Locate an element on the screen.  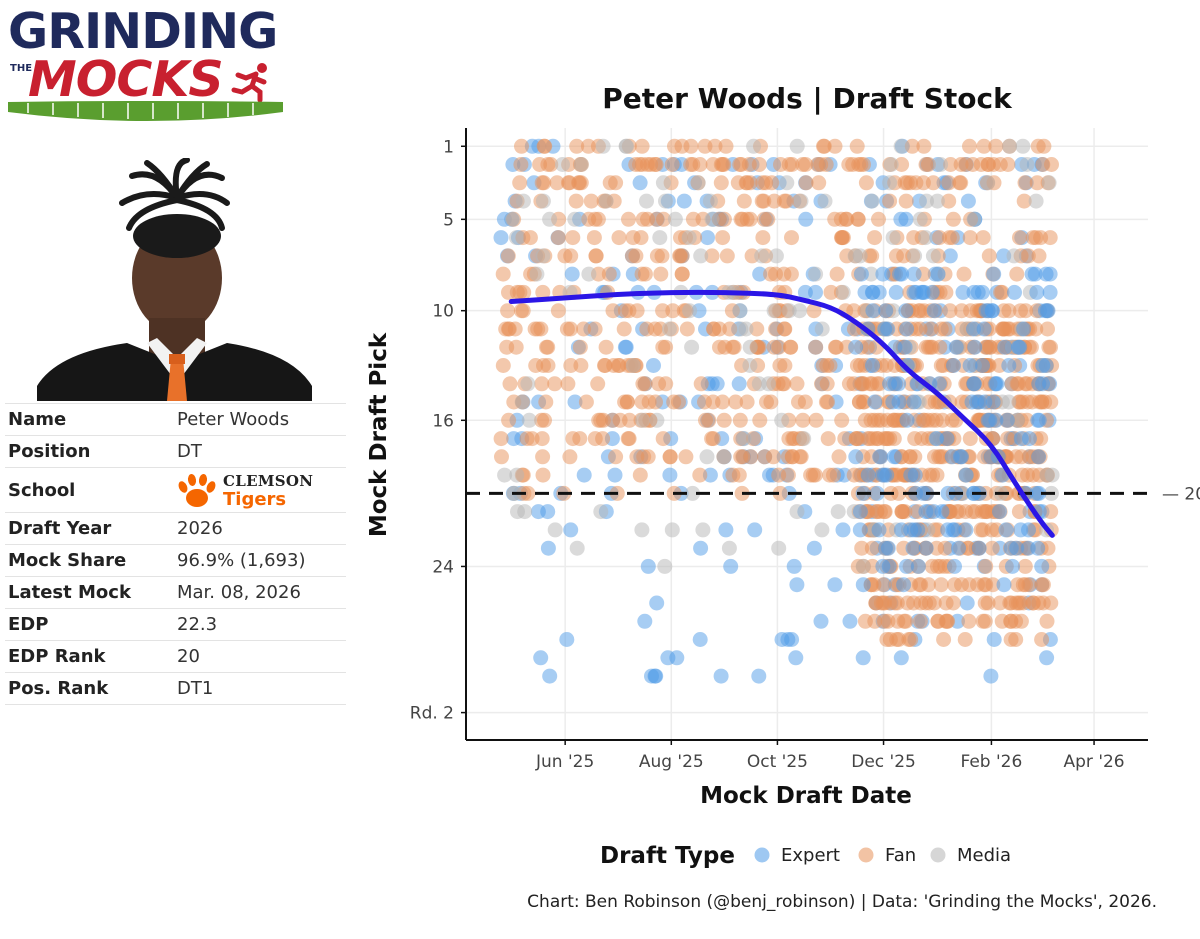
grinding-the-mocks-logo: GRINDING THE MOCKS is located at coordinates (145, 66).